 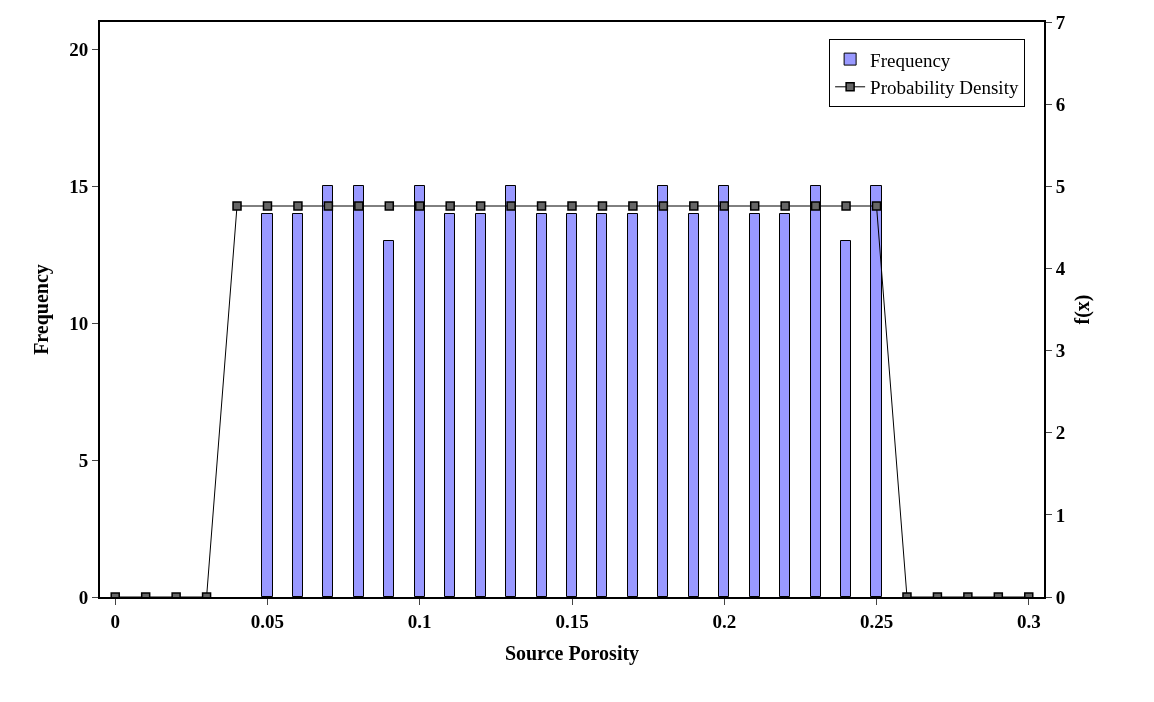 What do you see at coordinates (572, 621) in the screenshot?
I see `x-tick-label: 0.15` at bounding box center [572, 621].